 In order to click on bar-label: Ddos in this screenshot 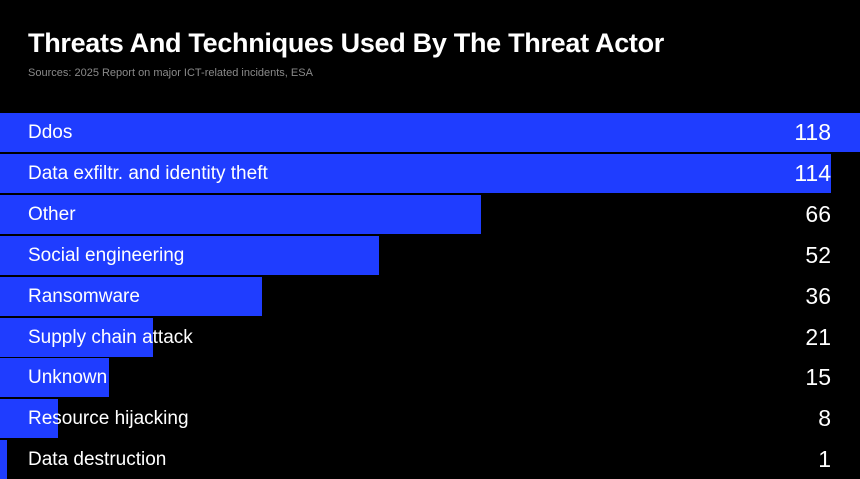, I will do `click(50, 132)`.